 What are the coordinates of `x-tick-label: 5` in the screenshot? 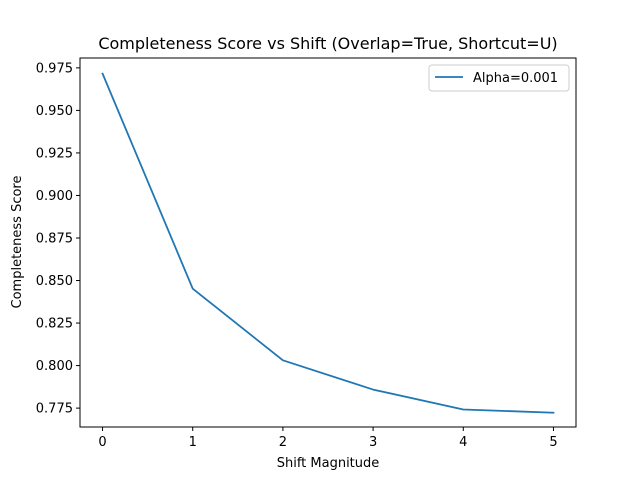 It's located at (553, 442).